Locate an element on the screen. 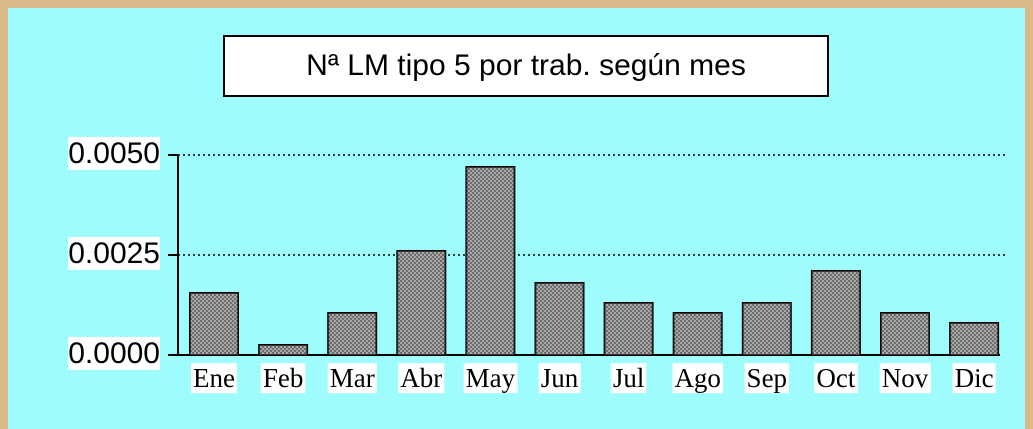 Image resolution: width=1033 pixels, height=429 pixels. x-tick-label: Nov is located at coordinates (905, 378).